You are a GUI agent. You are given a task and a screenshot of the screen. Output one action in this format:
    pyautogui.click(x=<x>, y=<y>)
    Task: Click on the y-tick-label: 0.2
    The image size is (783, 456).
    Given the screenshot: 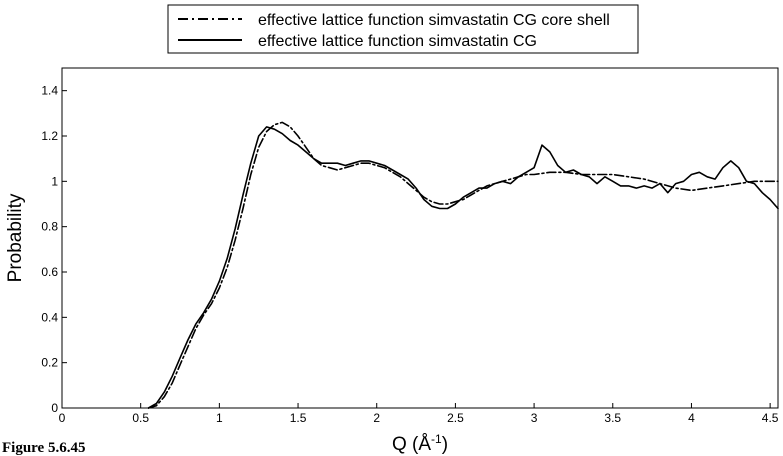 What is the action you would take?
    pyautogui.click(x=49, y=363)
    